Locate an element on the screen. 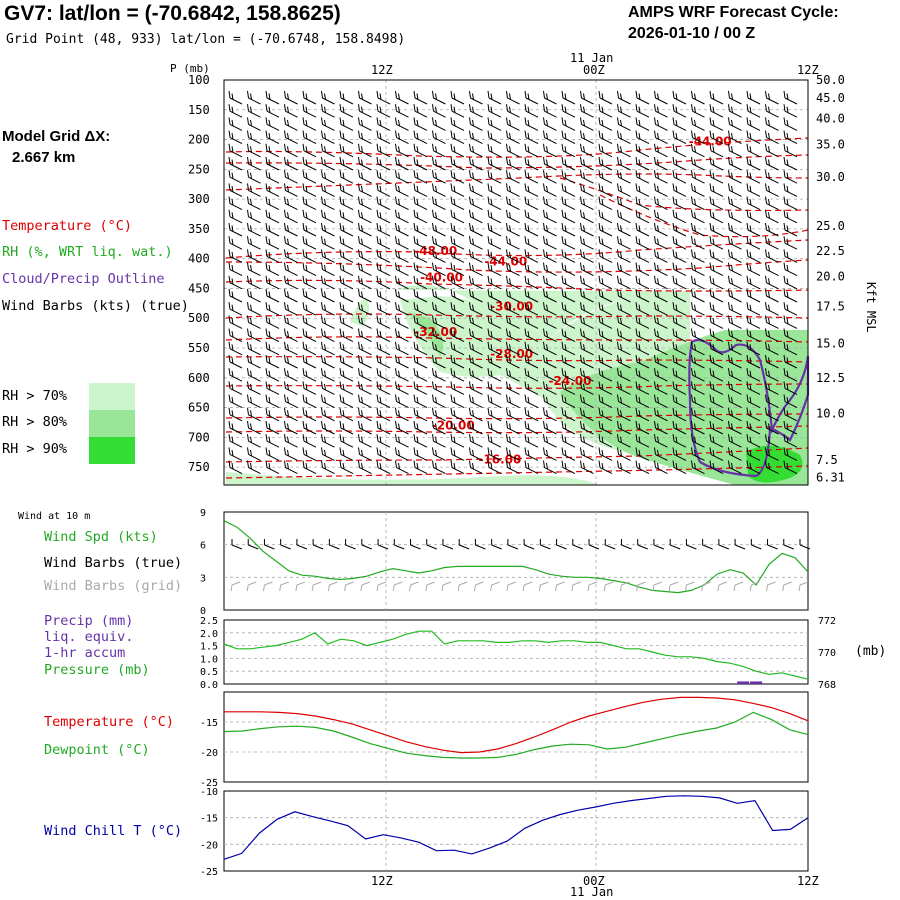 The image size is (900, 900). kft-tick-label: 10.0 is located at coordinates (830, 414).